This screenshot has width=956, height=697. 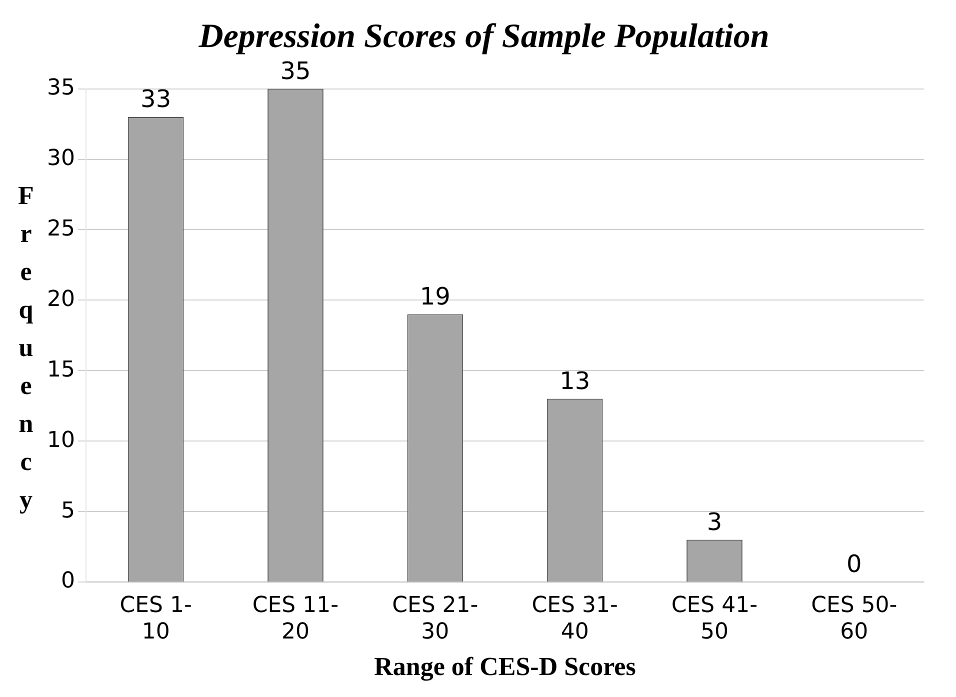 What do you see at coordinates (156, 99) in the screenshot?
I see `data-label: 33` at bounding box center [156, 99].